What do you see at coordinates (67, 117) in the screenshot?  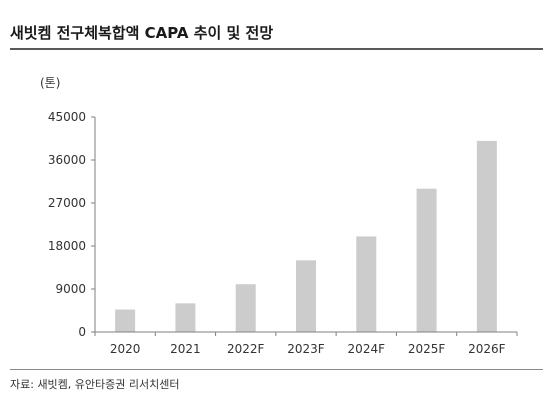 I see `y-tick-label: 45000` at bounding box center [67, 117].